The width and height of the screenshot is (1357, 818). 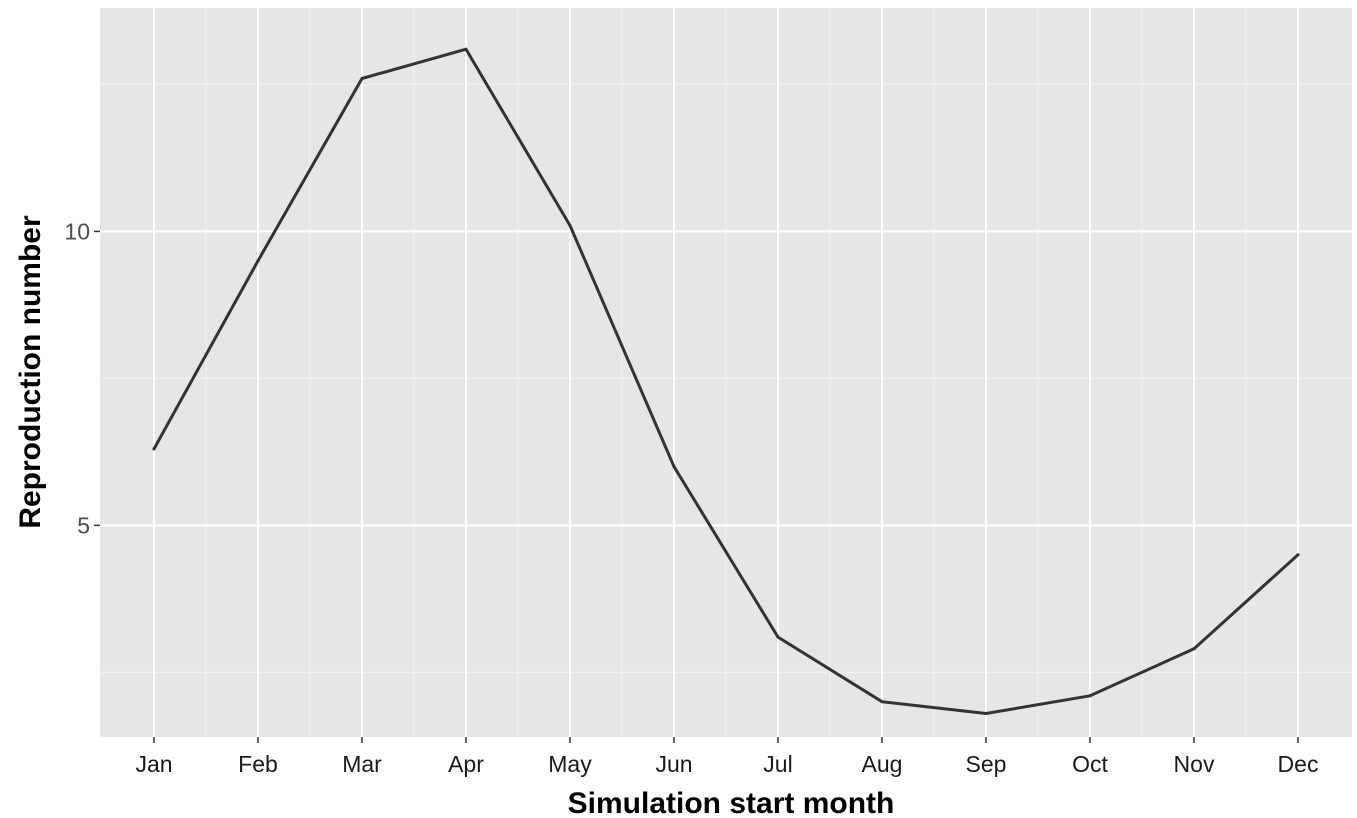 What do you see at coordinates (258, 764) in the screenshot?
I see `x-tick-label: Feb` at bounding box center [258, 764].